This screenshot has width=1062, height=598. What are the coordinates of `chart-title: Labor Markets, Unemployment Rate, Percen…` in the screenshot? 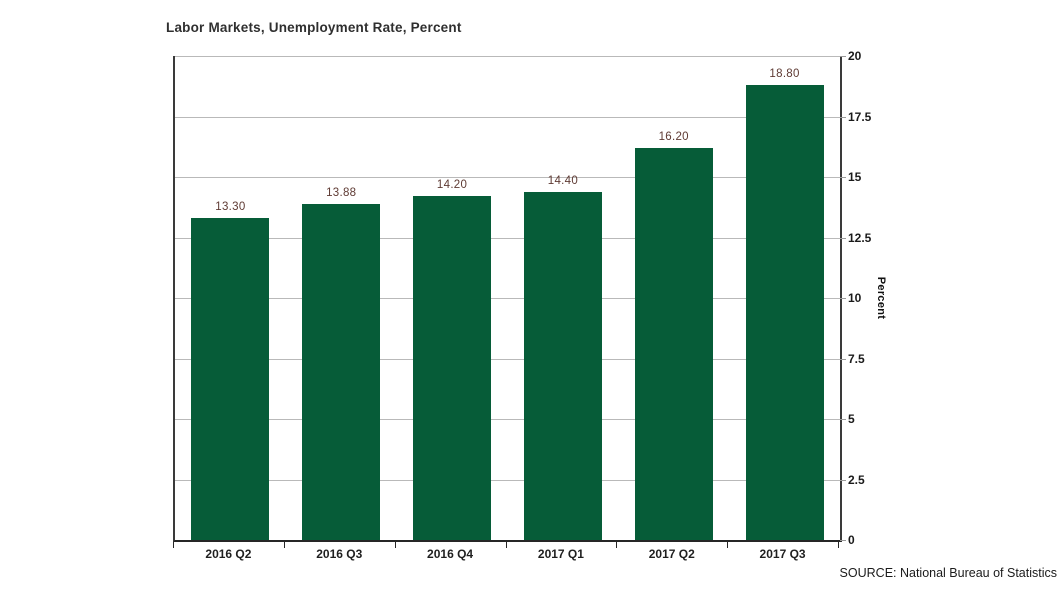 It's located at (314, 27).